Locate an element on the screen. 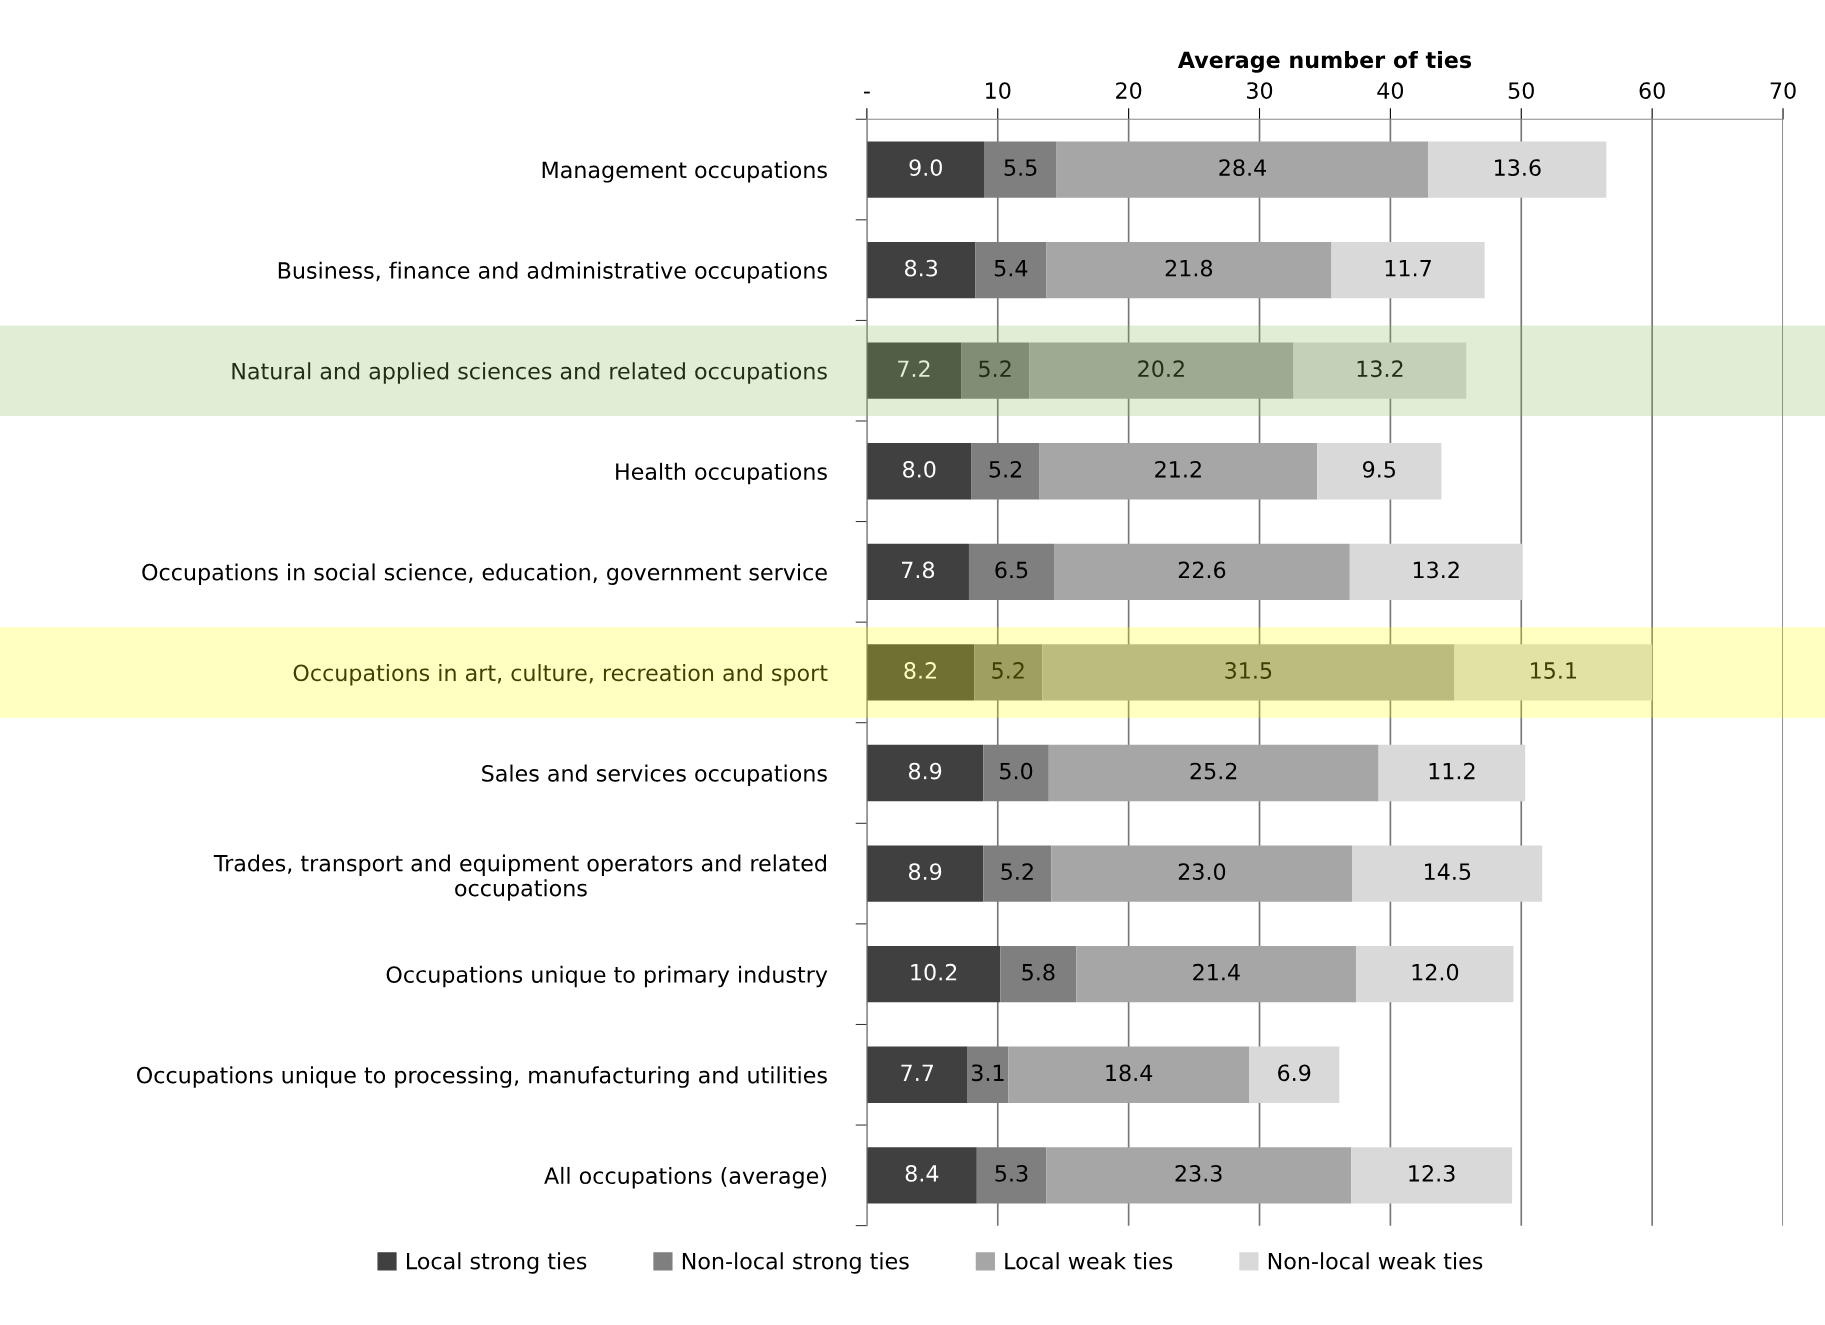 This screenshot has width=1825, height=1325. data-label: 25.2 is located at coordinates (1213, 771).